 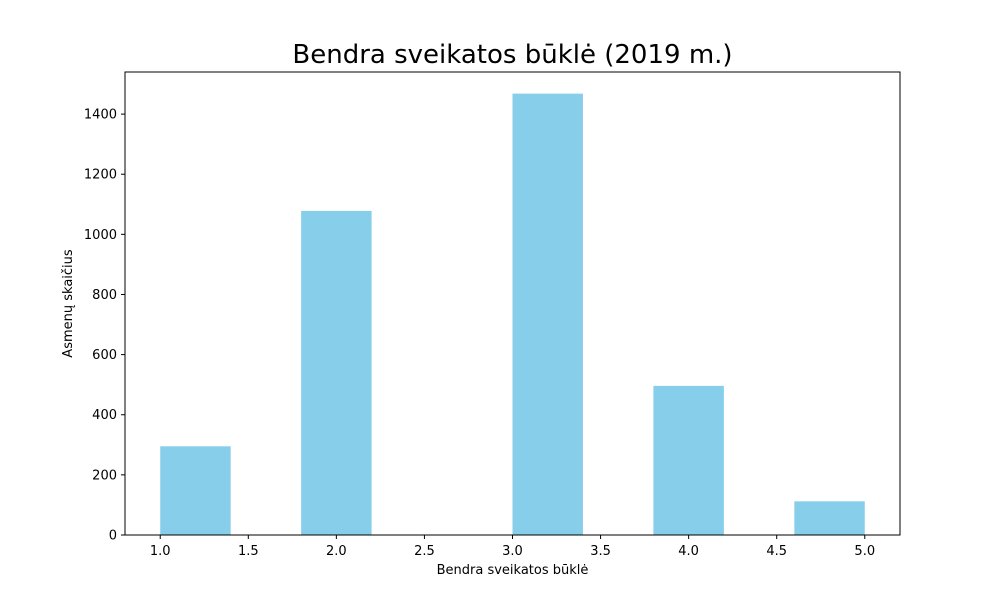 I want to click on chart-title: Bendra sveikatos būklė (2019 m.), so click(x=512, y=55).